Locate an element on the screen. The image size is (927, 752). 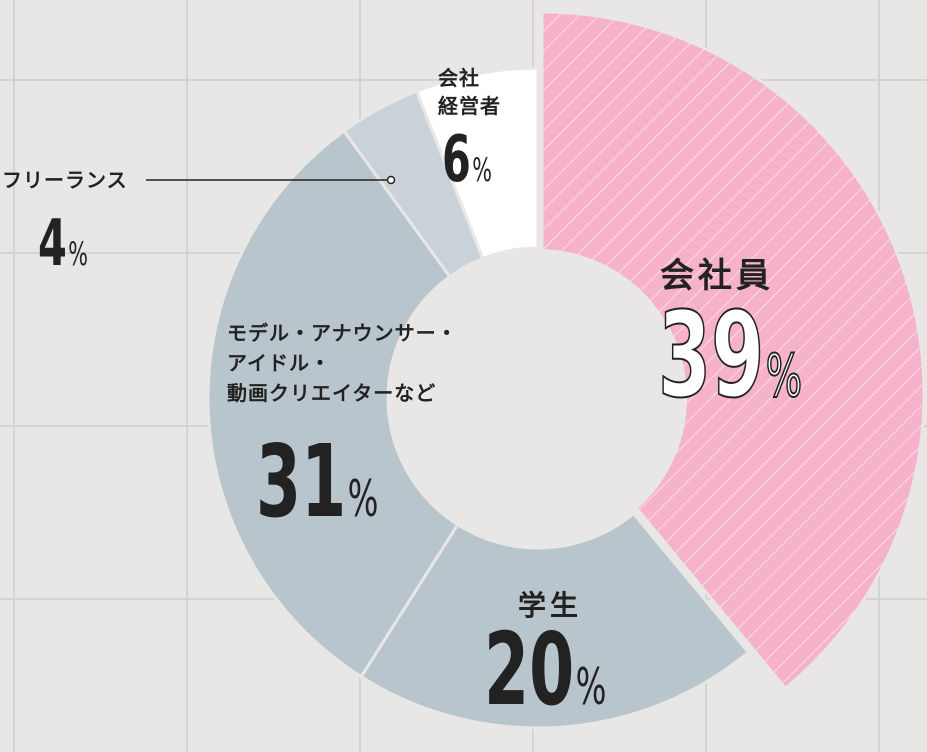
executive-value-unit: % is located at coordinates (482, 170).